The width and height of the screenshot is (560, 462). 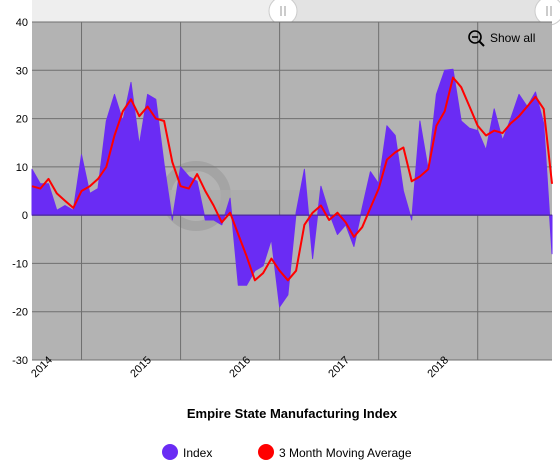 What do you see at coordinates (20, 313) in the screenshot?
I see `y-tick-label: -20` at bounding box center [20, 313].